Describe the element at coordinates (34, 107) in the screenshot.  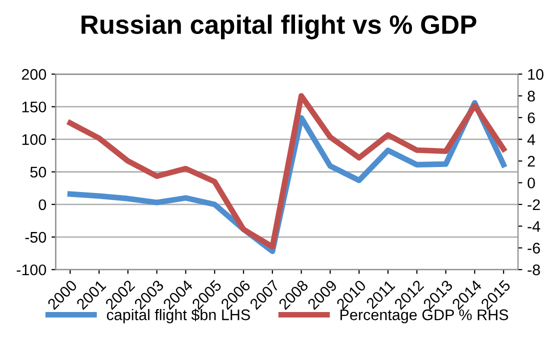
I see `y-tick-label: 150` at that location.